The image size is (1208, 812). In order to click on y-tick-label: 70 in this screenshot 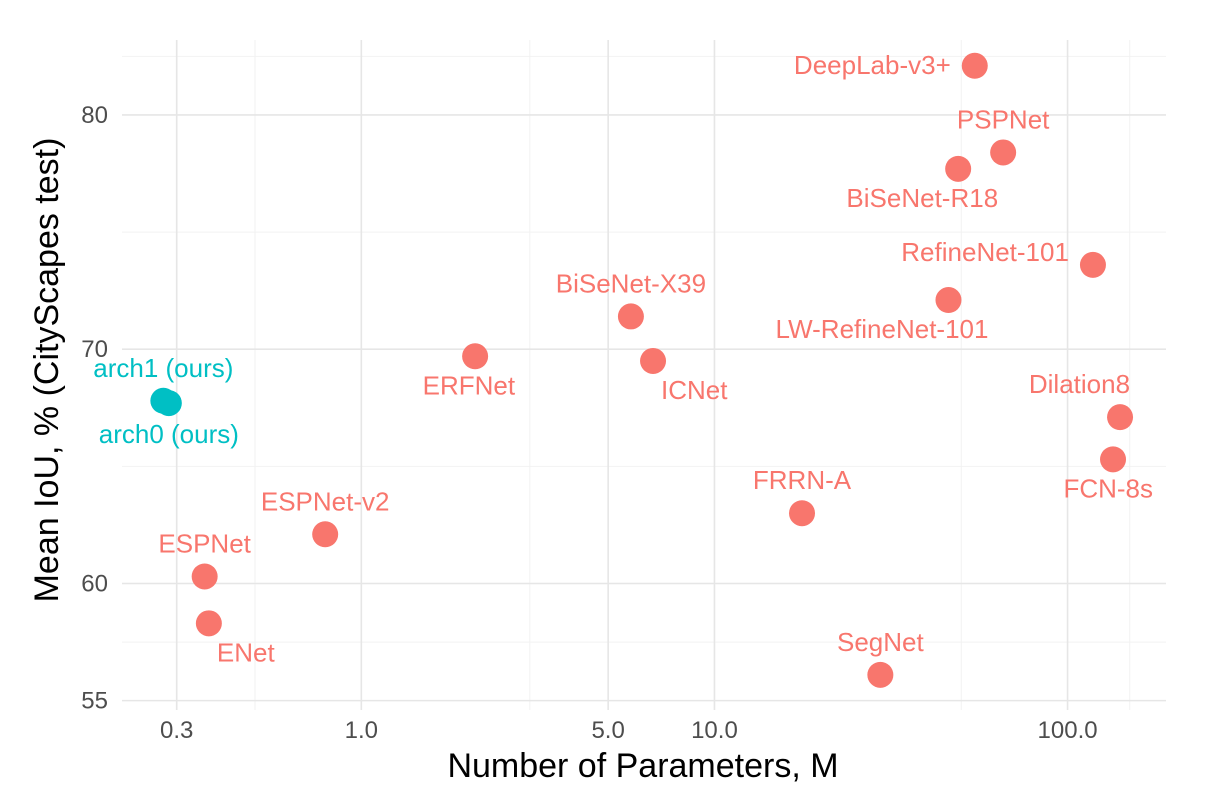, I will do `click(94, 349)`.